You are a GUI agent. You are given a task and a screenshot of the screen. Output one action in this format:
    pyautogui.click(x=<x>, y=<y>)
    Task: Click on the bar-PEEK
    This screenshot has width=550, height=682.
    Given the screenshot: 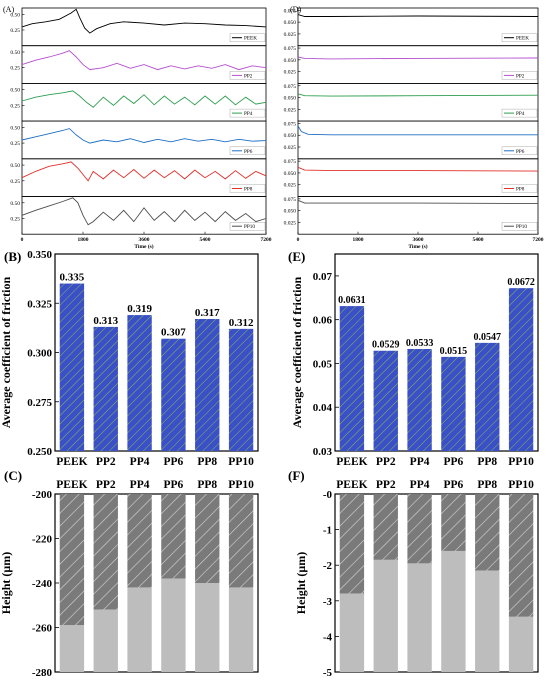 What is the action you would take?
    pyautogui.click(x=352, y=378)
    